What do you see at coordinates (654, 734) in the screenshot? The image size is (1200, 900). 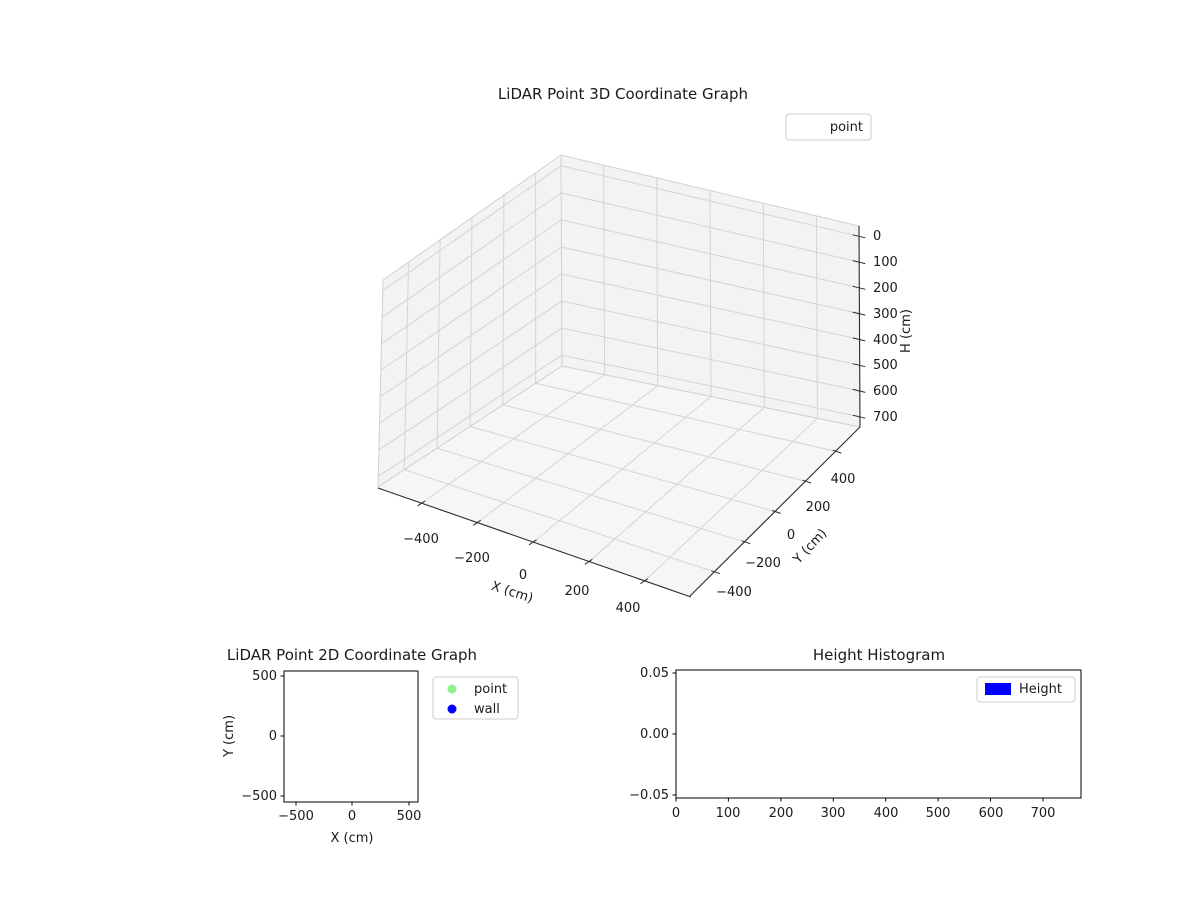 I see `y-tick-label: 0.00` at bounding box center [654, 734].